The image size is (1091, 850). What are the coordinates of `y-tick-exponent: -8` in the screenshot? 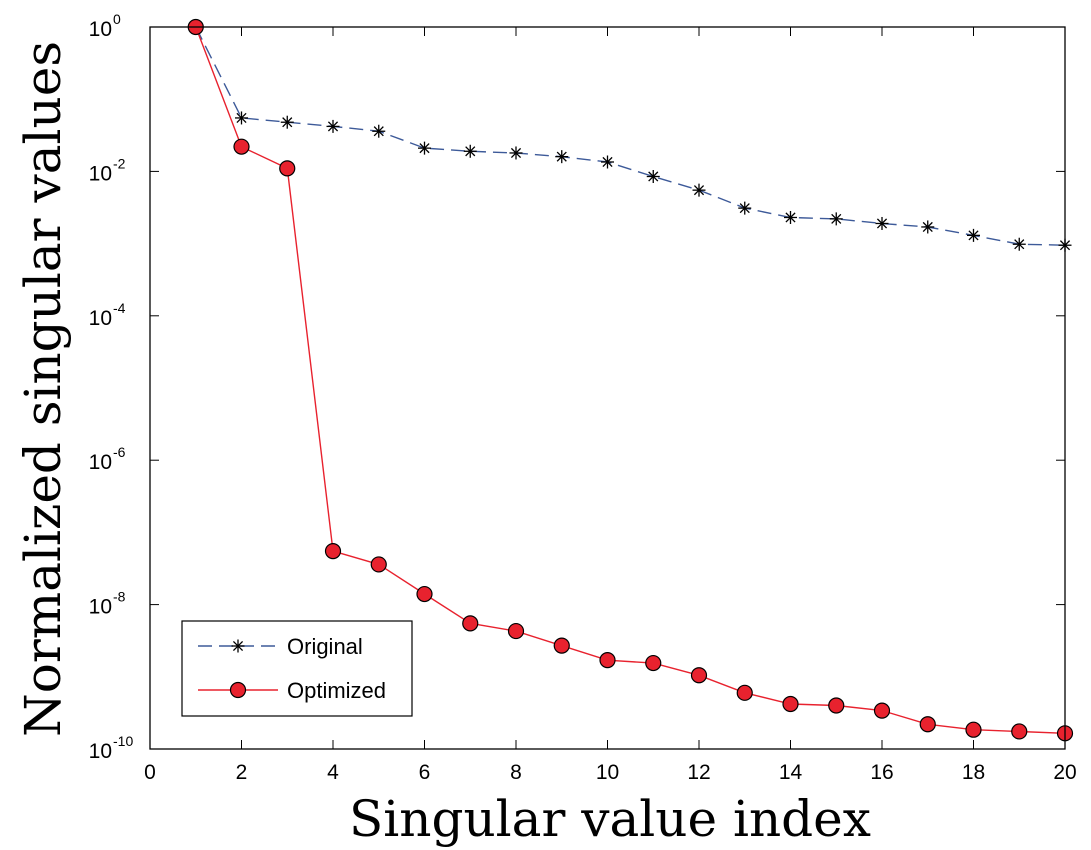 It's located at (119, 597).